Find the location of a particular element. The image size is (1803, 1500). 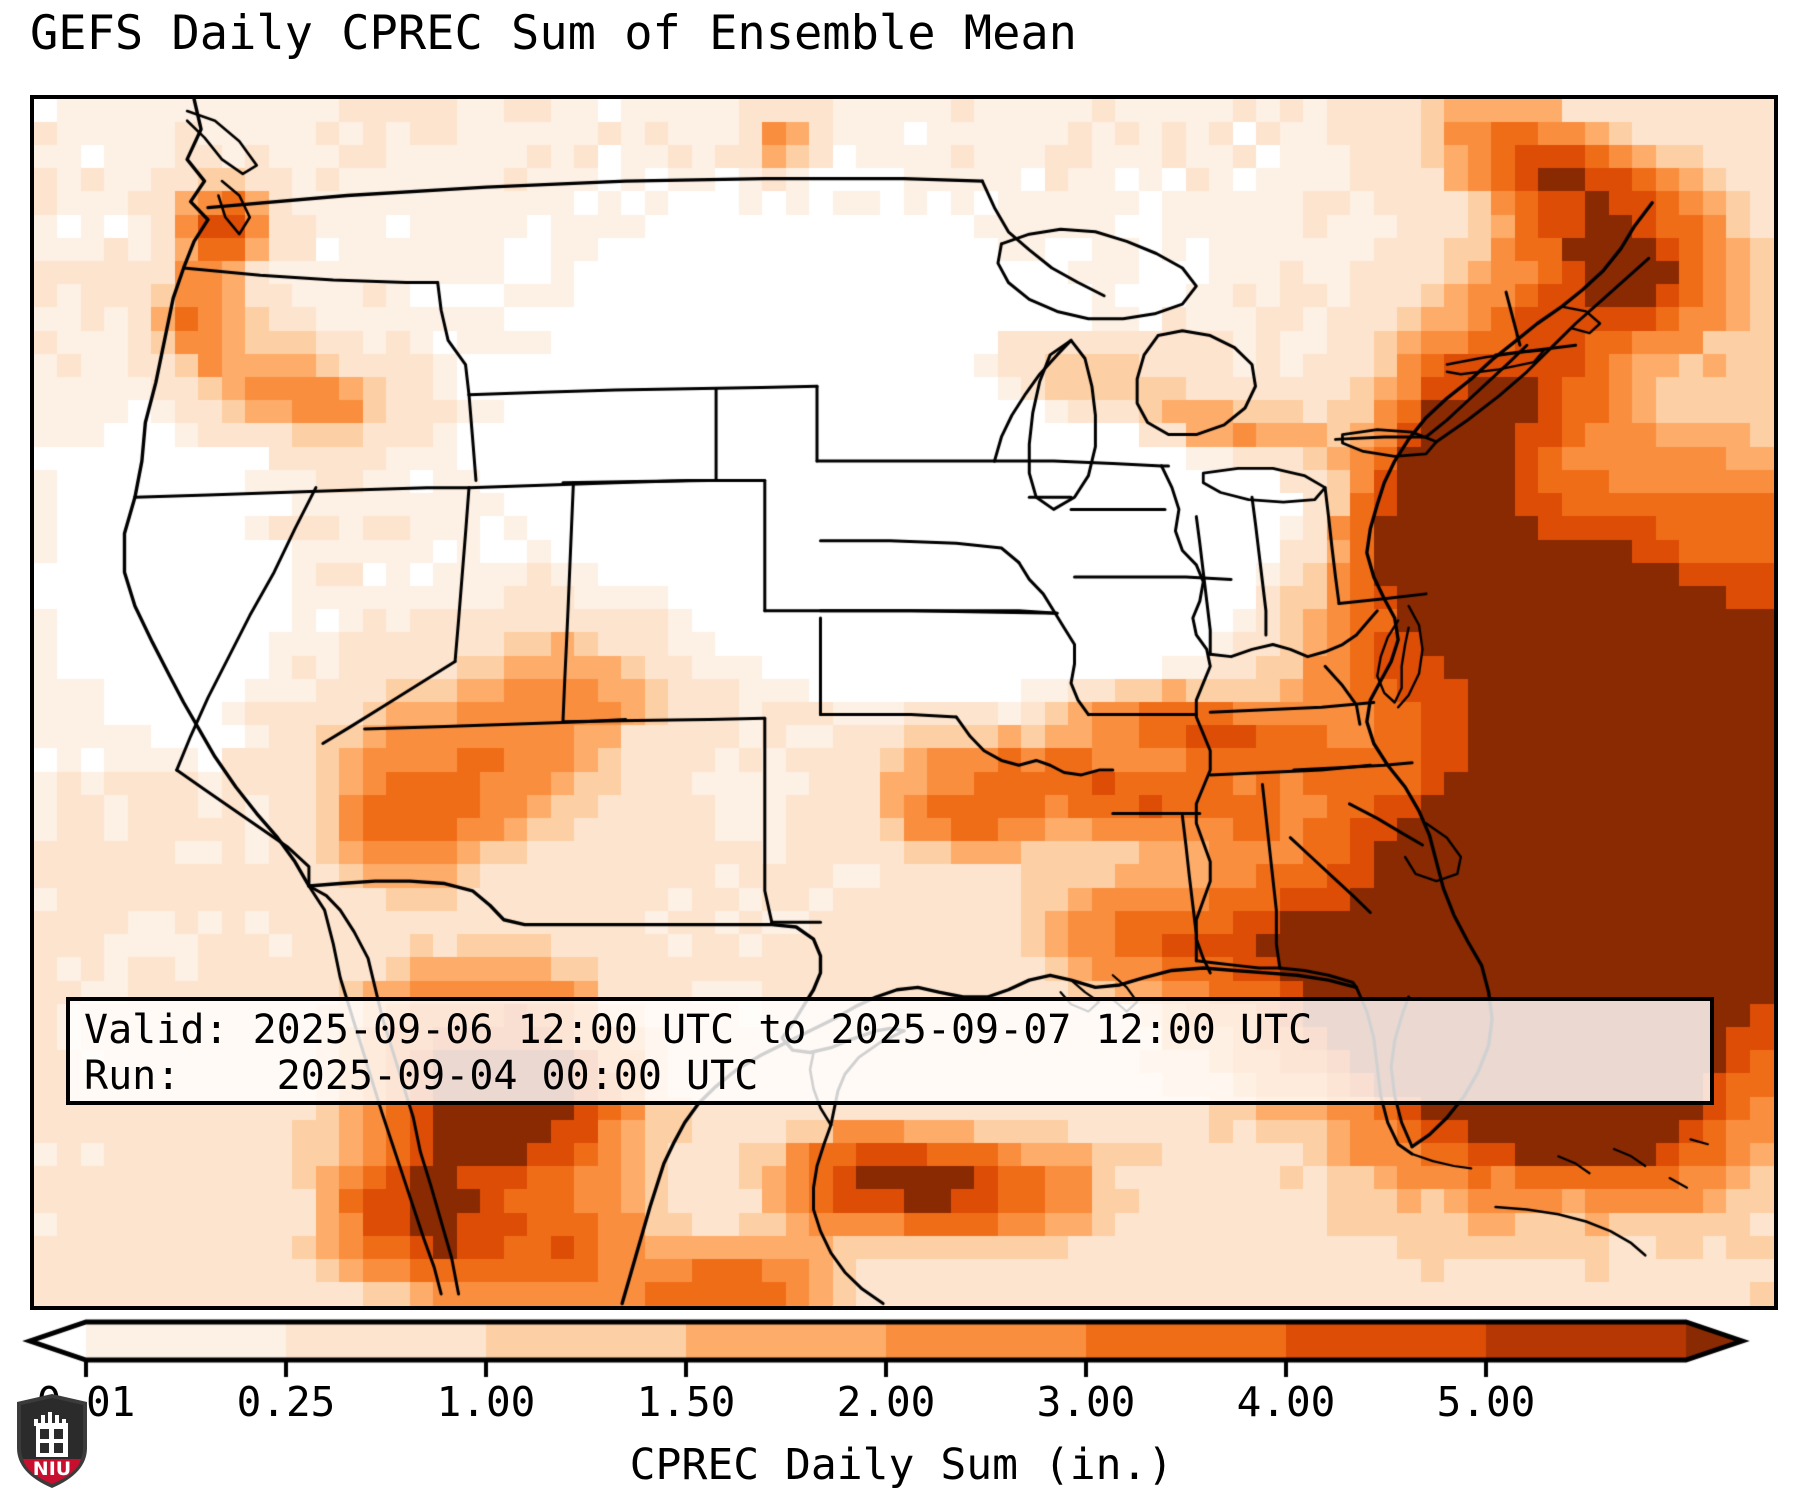

niu-logo: NIU is located at coordinates (52, 1441).